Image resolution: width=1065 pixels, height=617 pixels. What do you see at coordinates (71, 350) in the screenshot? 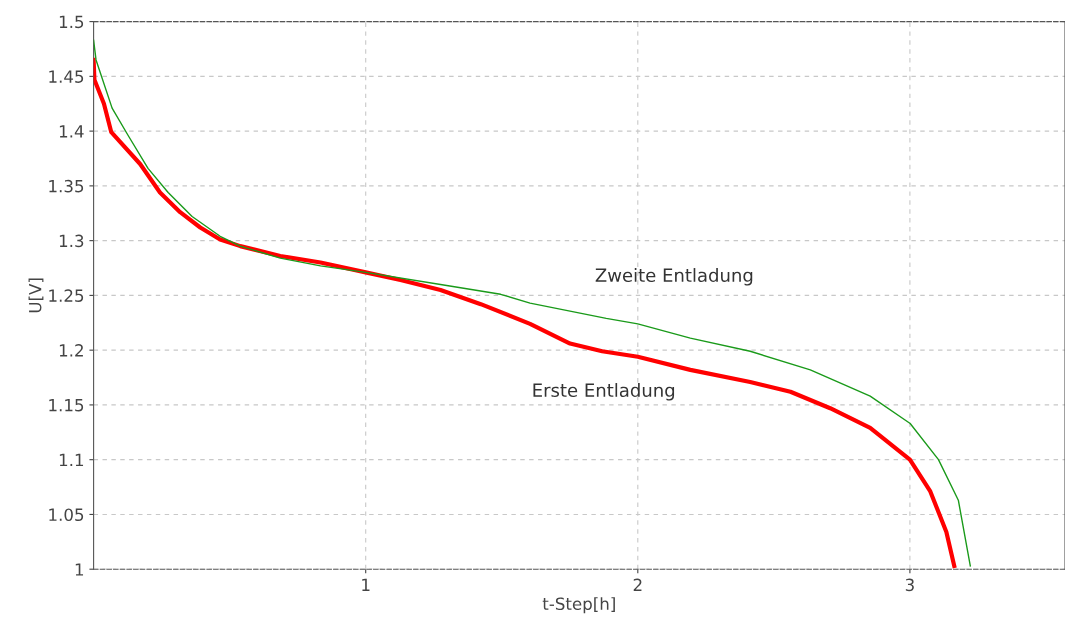
I see `y-tick-label: 1.2` at bounding box center [71, 350].